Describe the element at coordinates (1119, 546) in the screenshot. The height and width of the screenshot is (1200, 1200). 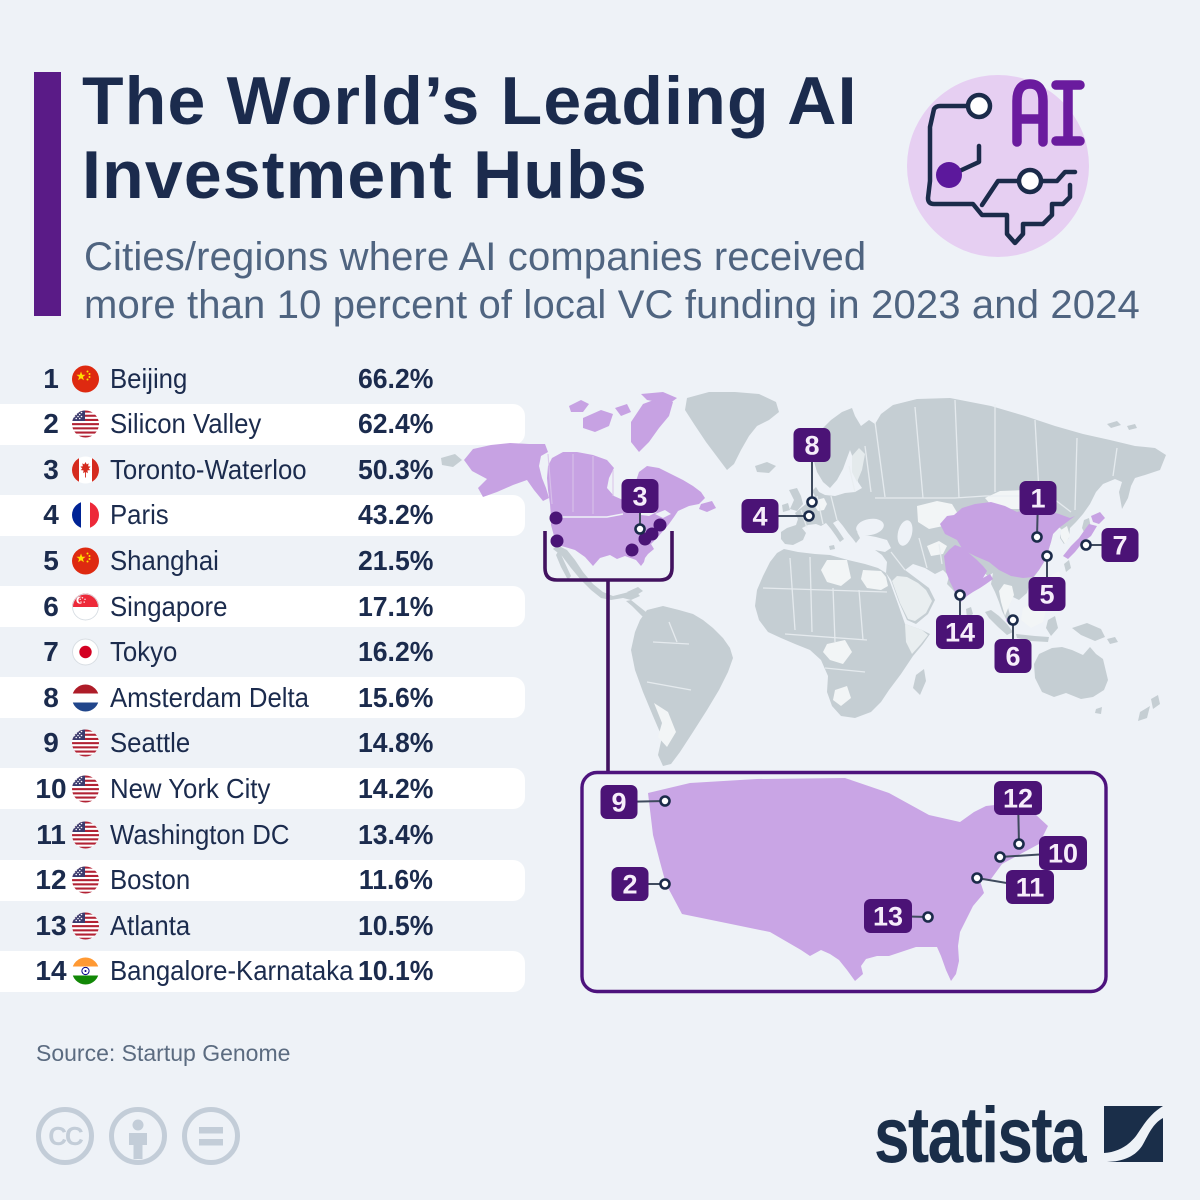
I see `svg-text: 7` at that location.